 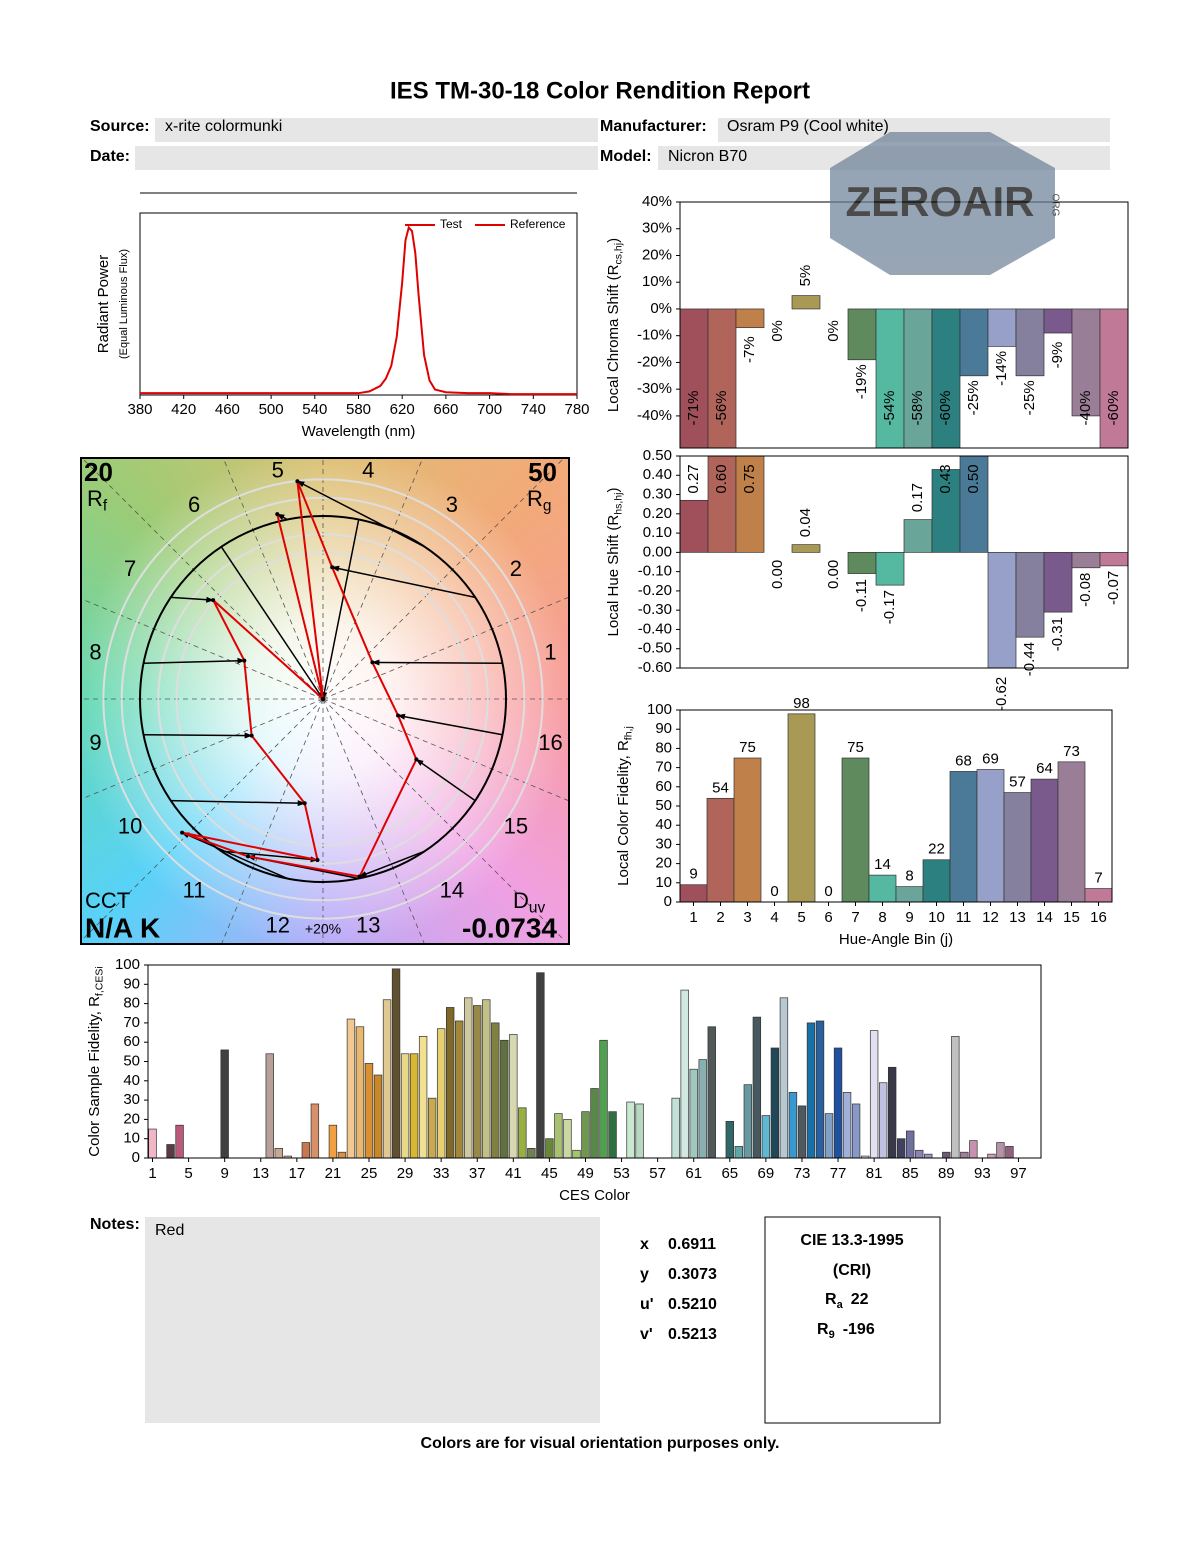 I want to click on y-axis-label-part: cs,hj, so click(x=618, y=254).